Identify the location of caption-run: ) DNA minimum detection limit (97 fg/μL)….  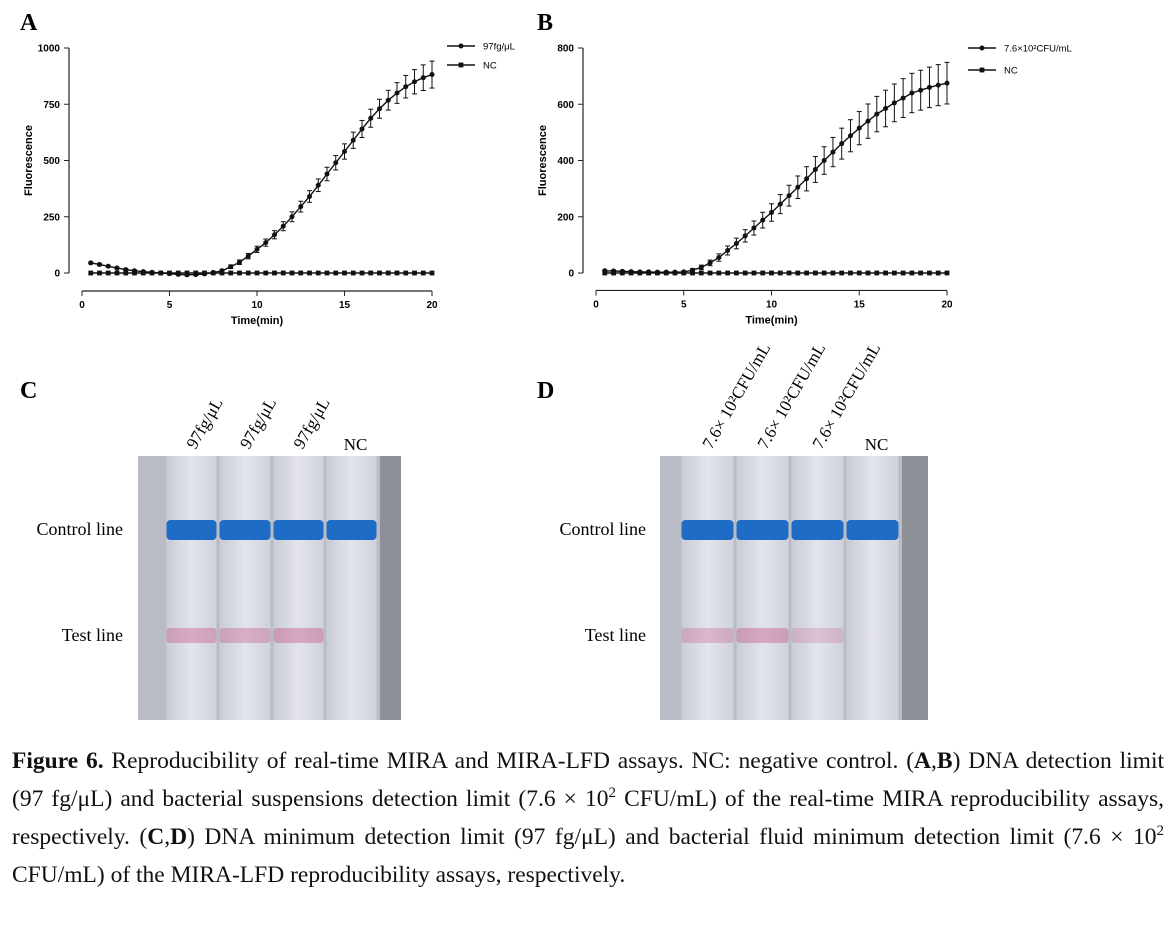
(672, 837).